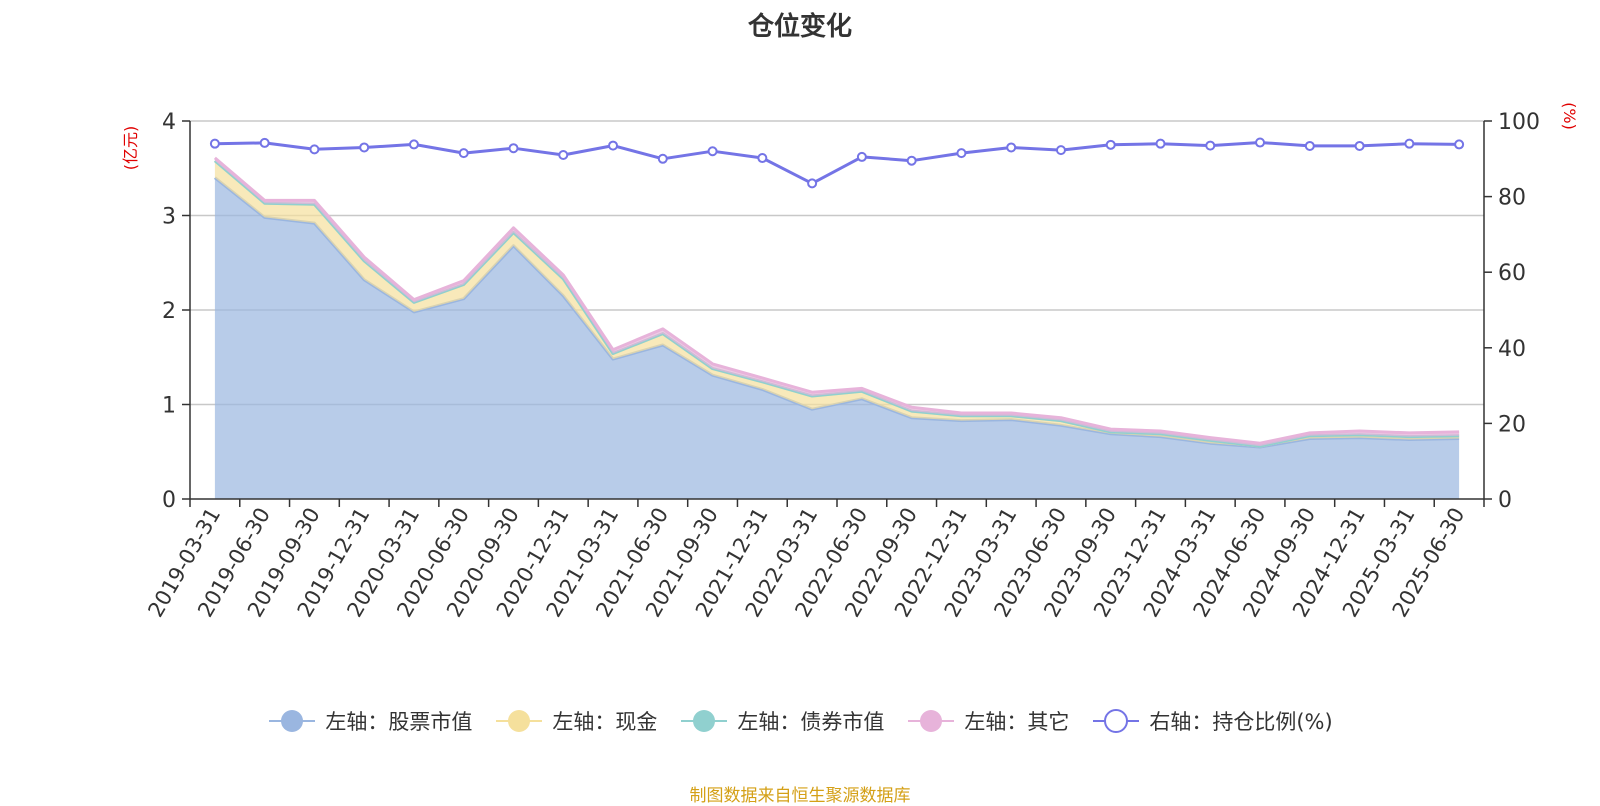 The width and height of the screenshot is (1600, 806). Describe the element at coordinates (1512, 424) in the screenshot. I see `right-tick-label: 20` at that location.